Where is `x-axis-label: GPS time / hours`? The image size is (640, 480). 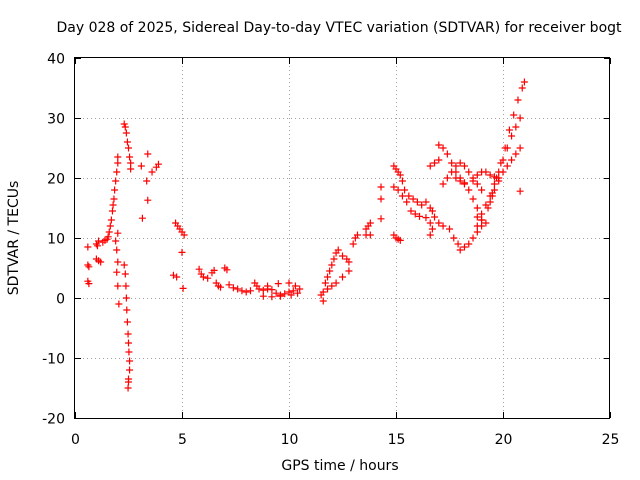 x-axis-label: GPS time / hours is located at coordinates (339, 466).